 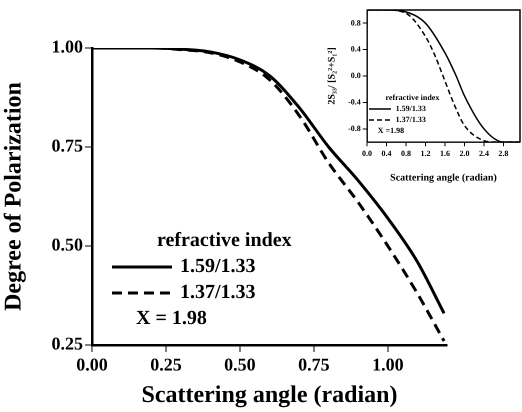 What do you see at coordinates (386, 153) in the screenshot?
I see `x-tick-label: 0.4` at bounding box center [386, 153].